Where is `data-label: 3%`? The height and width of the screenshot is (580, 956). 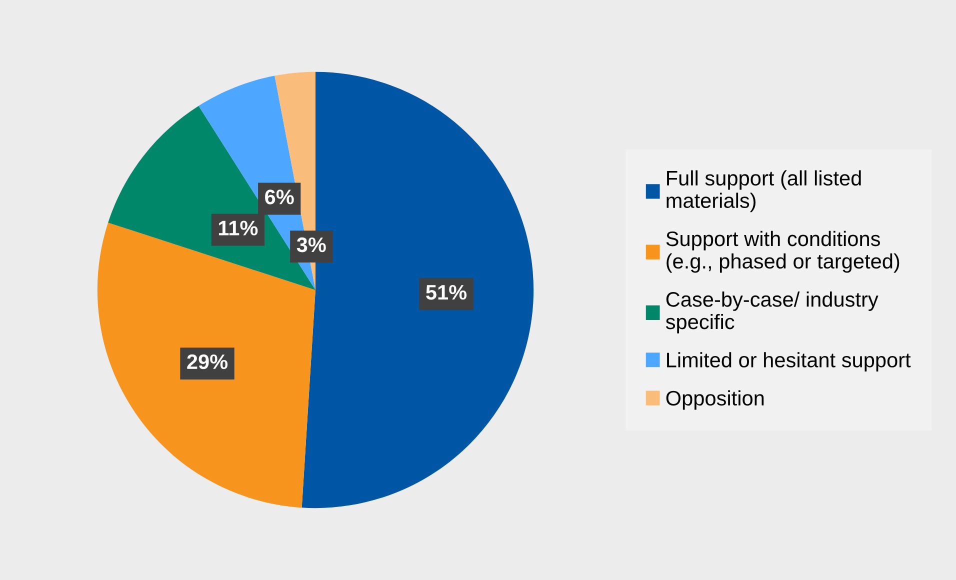
data-label: 3% is located at coordinates (311, 244).